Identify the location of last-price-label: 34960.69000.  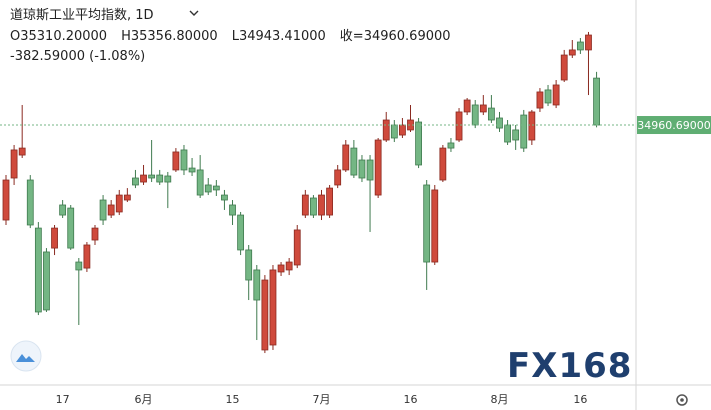
(673, 125).